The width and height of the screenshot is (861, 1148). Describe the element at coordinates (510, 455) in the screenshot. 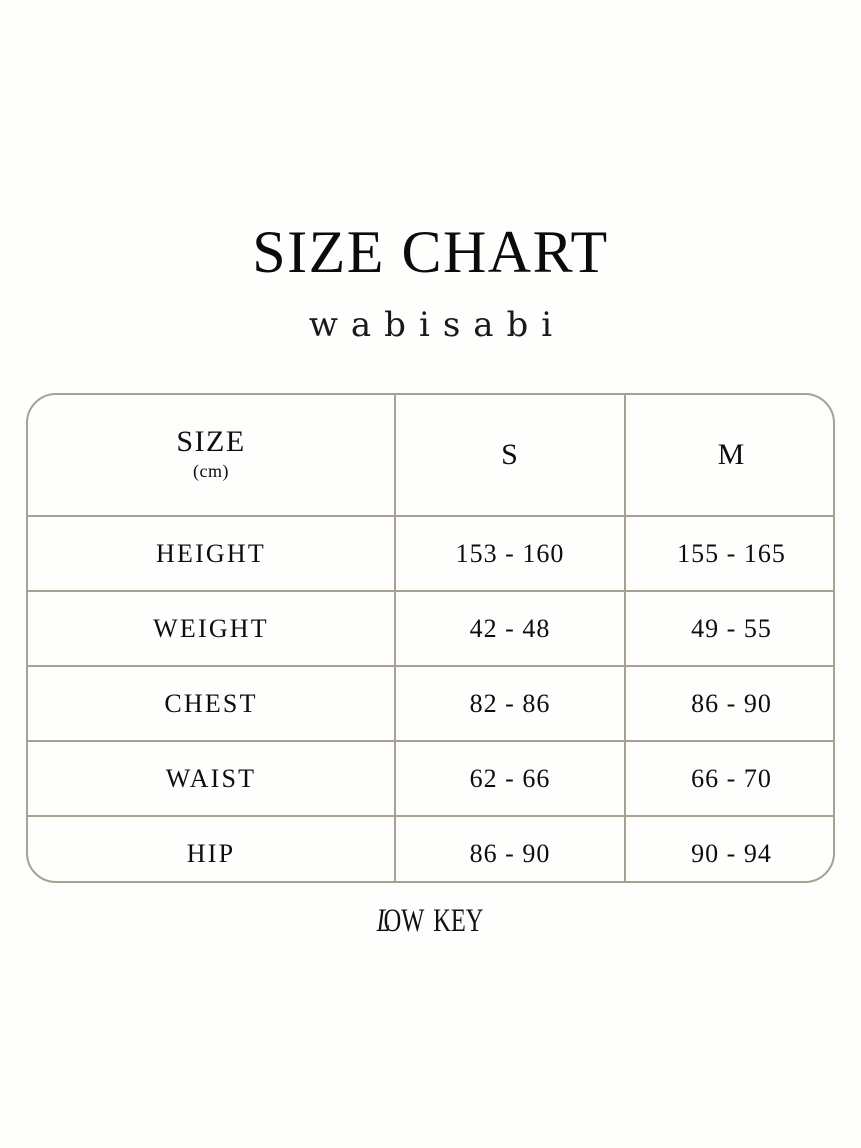

I see `header-cell-size-s: S` at that location.